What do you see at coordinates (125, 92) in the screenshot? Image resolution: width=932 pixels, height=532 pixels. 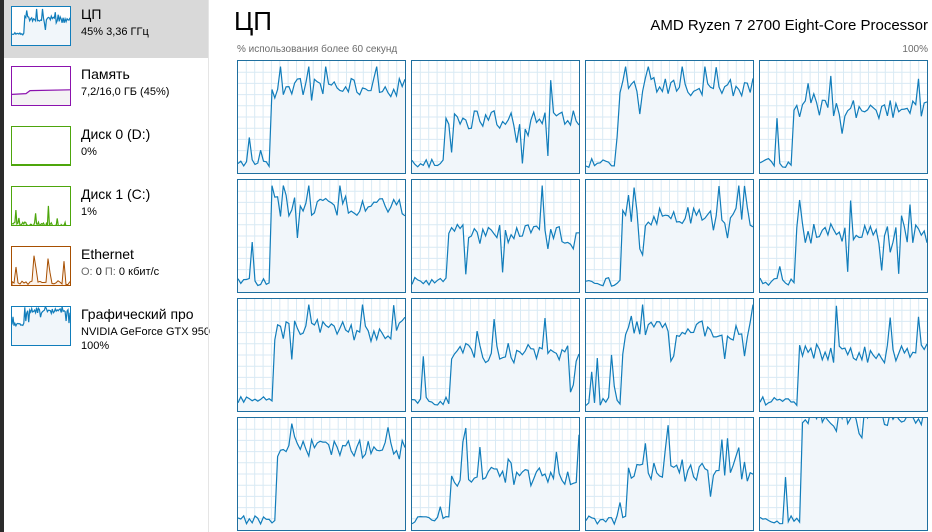 I see `sidebar-item-status: 7,2/16,0 ГБ (45%)` at bounding box center [125, 92].